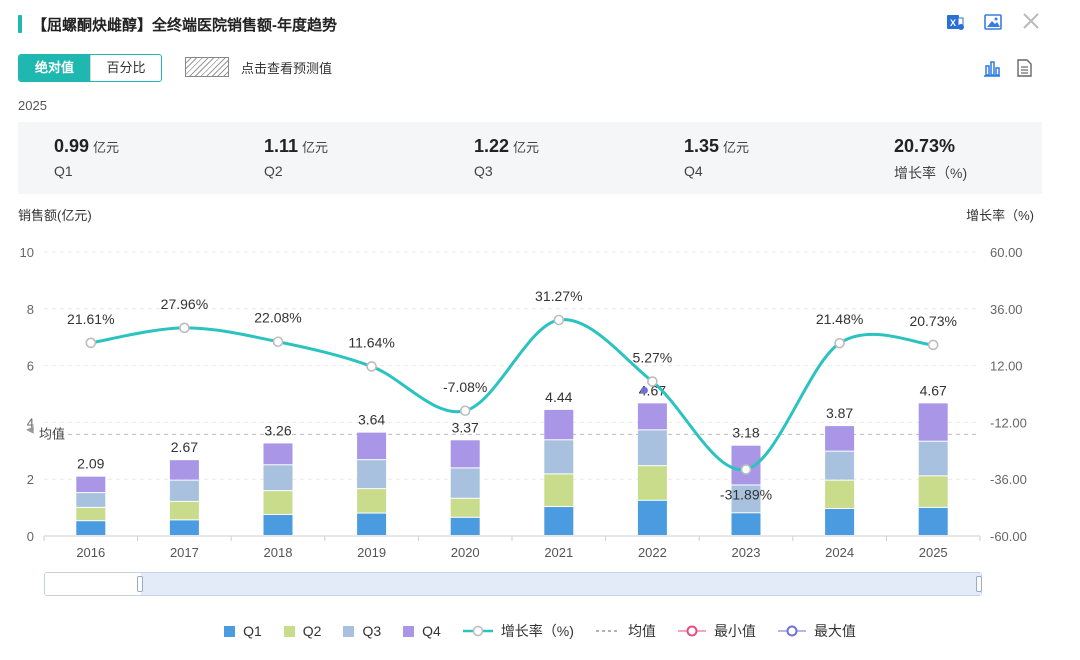  I want to click on legend-item-avg: 均值, so click(625, 631).